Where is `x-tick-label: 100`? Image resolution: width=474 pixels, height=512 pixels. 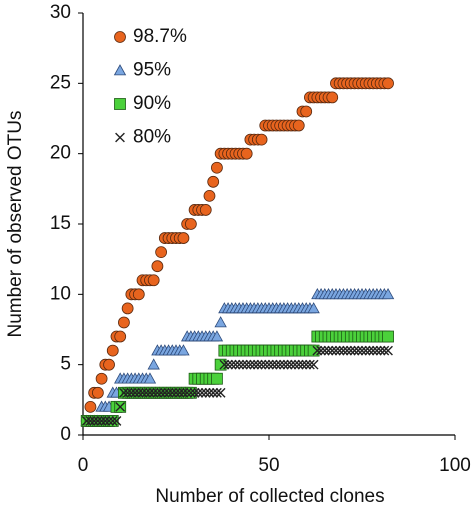 x-tick-label: 100 is located at coordinates (455, 465).